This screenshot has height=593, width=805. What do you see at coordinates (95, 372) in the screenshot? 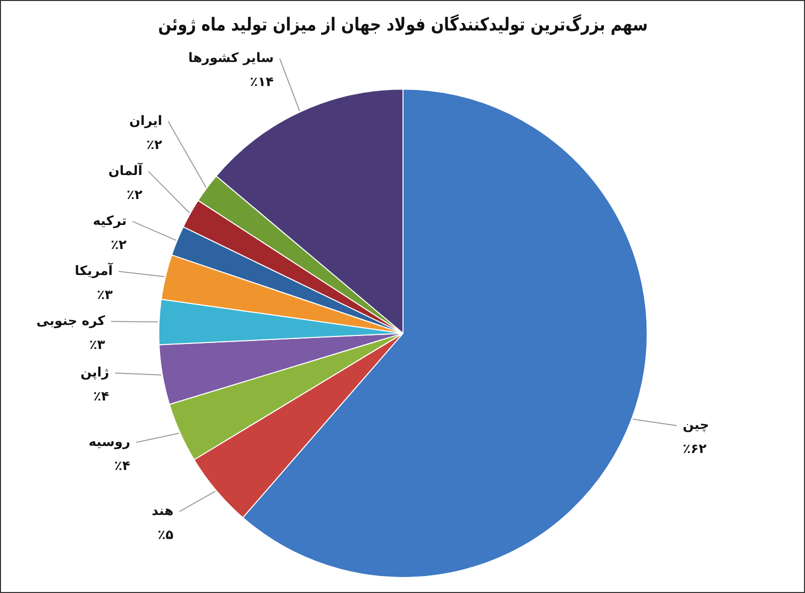
I see `slice-label: ژاپن` at bounding box center [95, 372].